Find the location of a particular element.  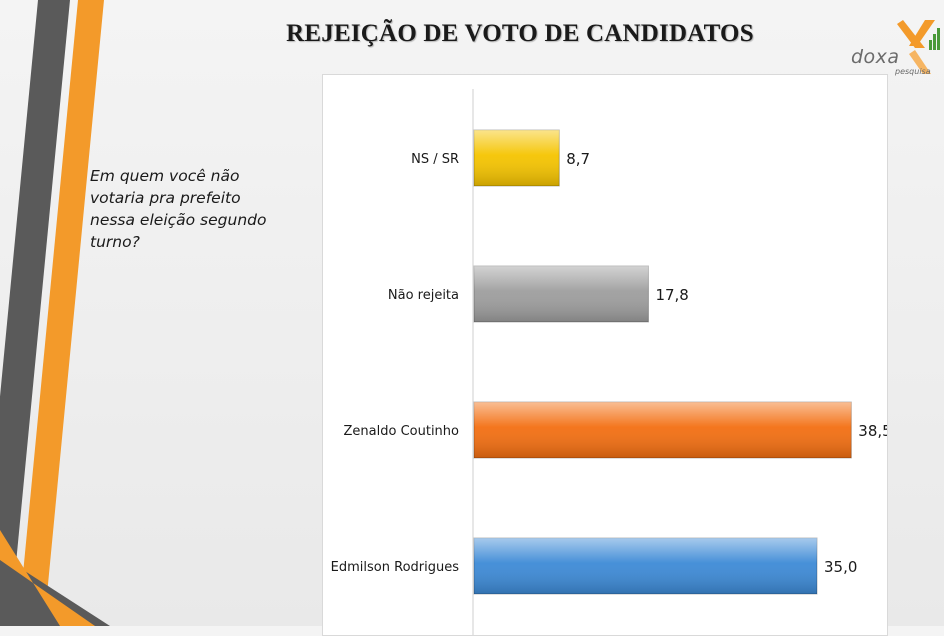

value-label-0: 8,7 is located at coordinates (578, 159).